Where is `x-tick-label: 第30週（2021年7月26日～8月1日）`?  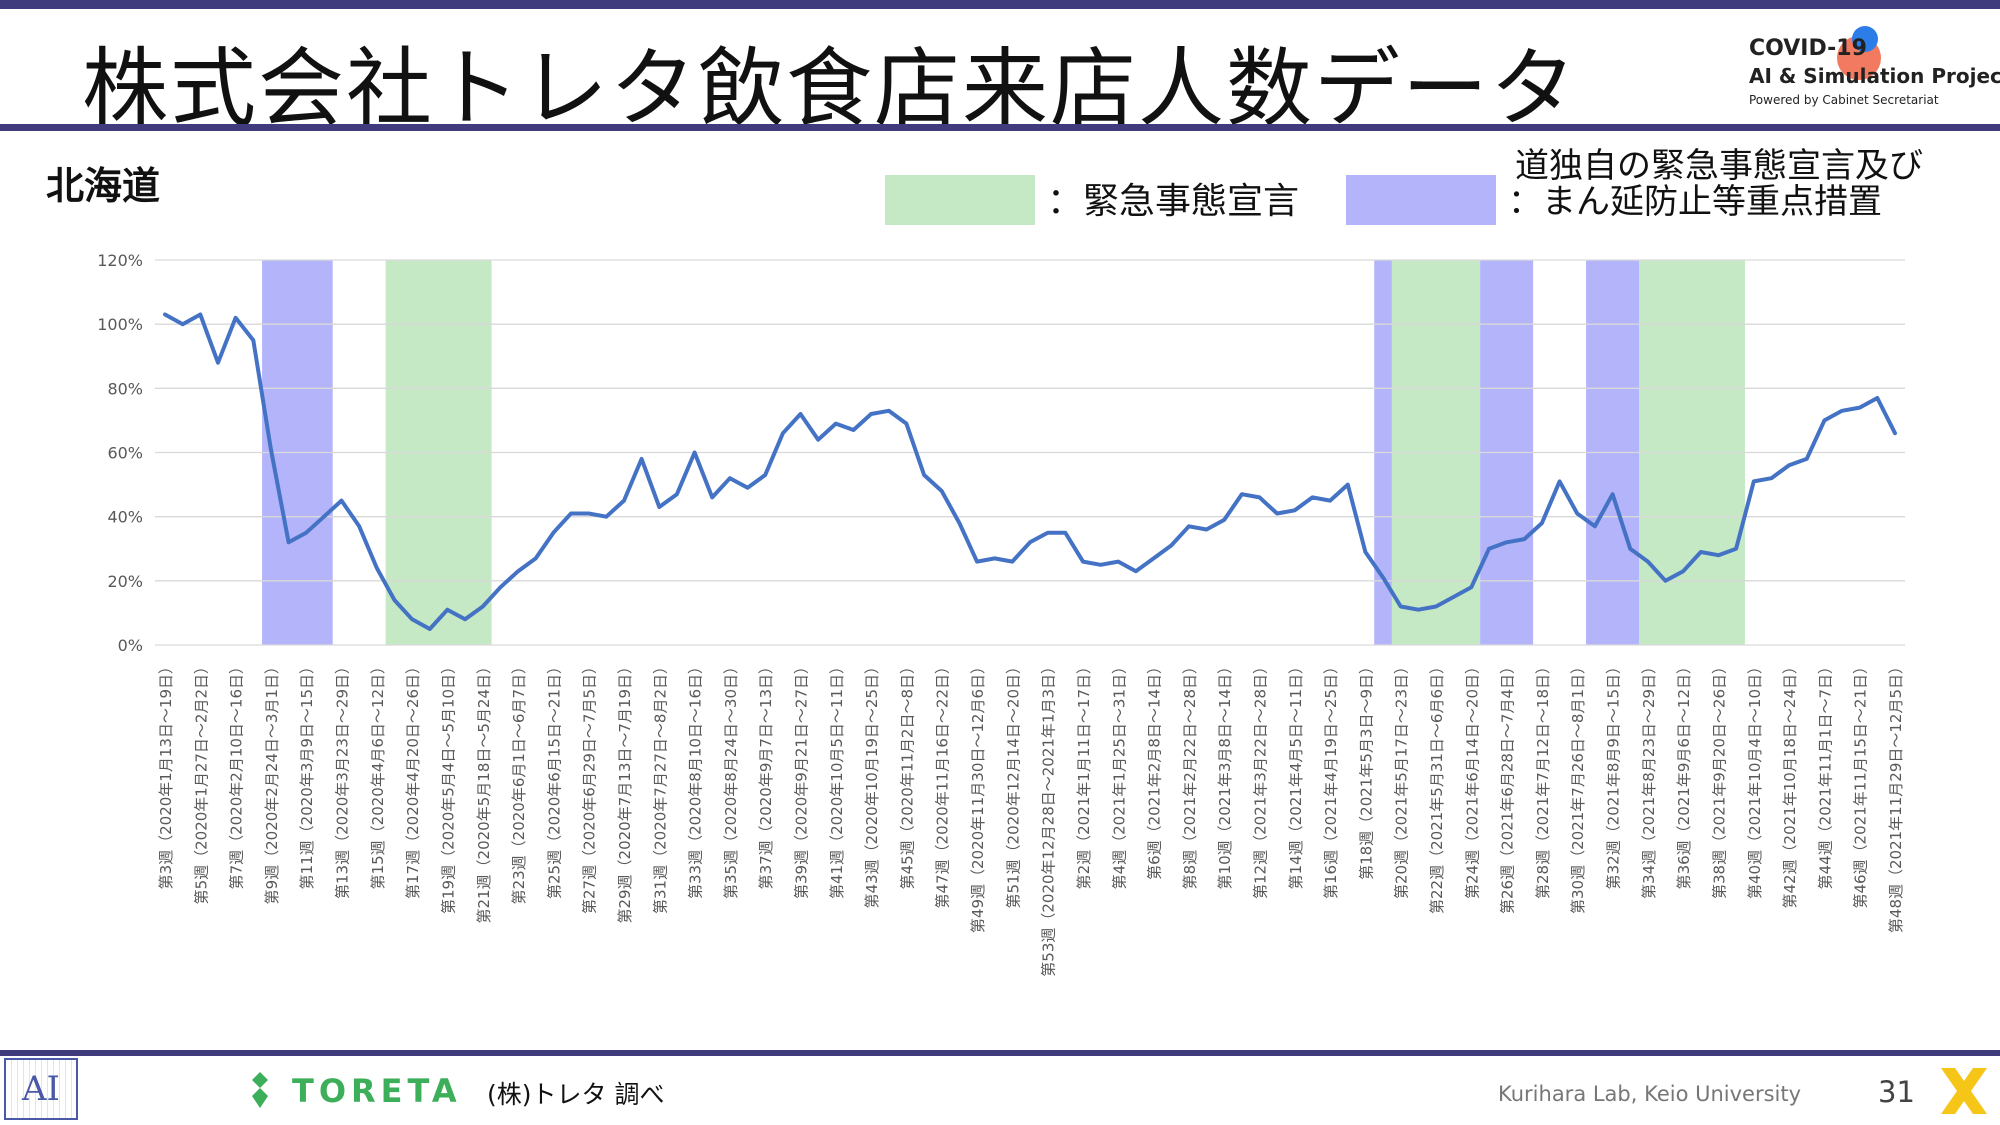
x-tick-label: 第30週（2021年7月26日～8月1日） is located at coordinates (1578, 786).